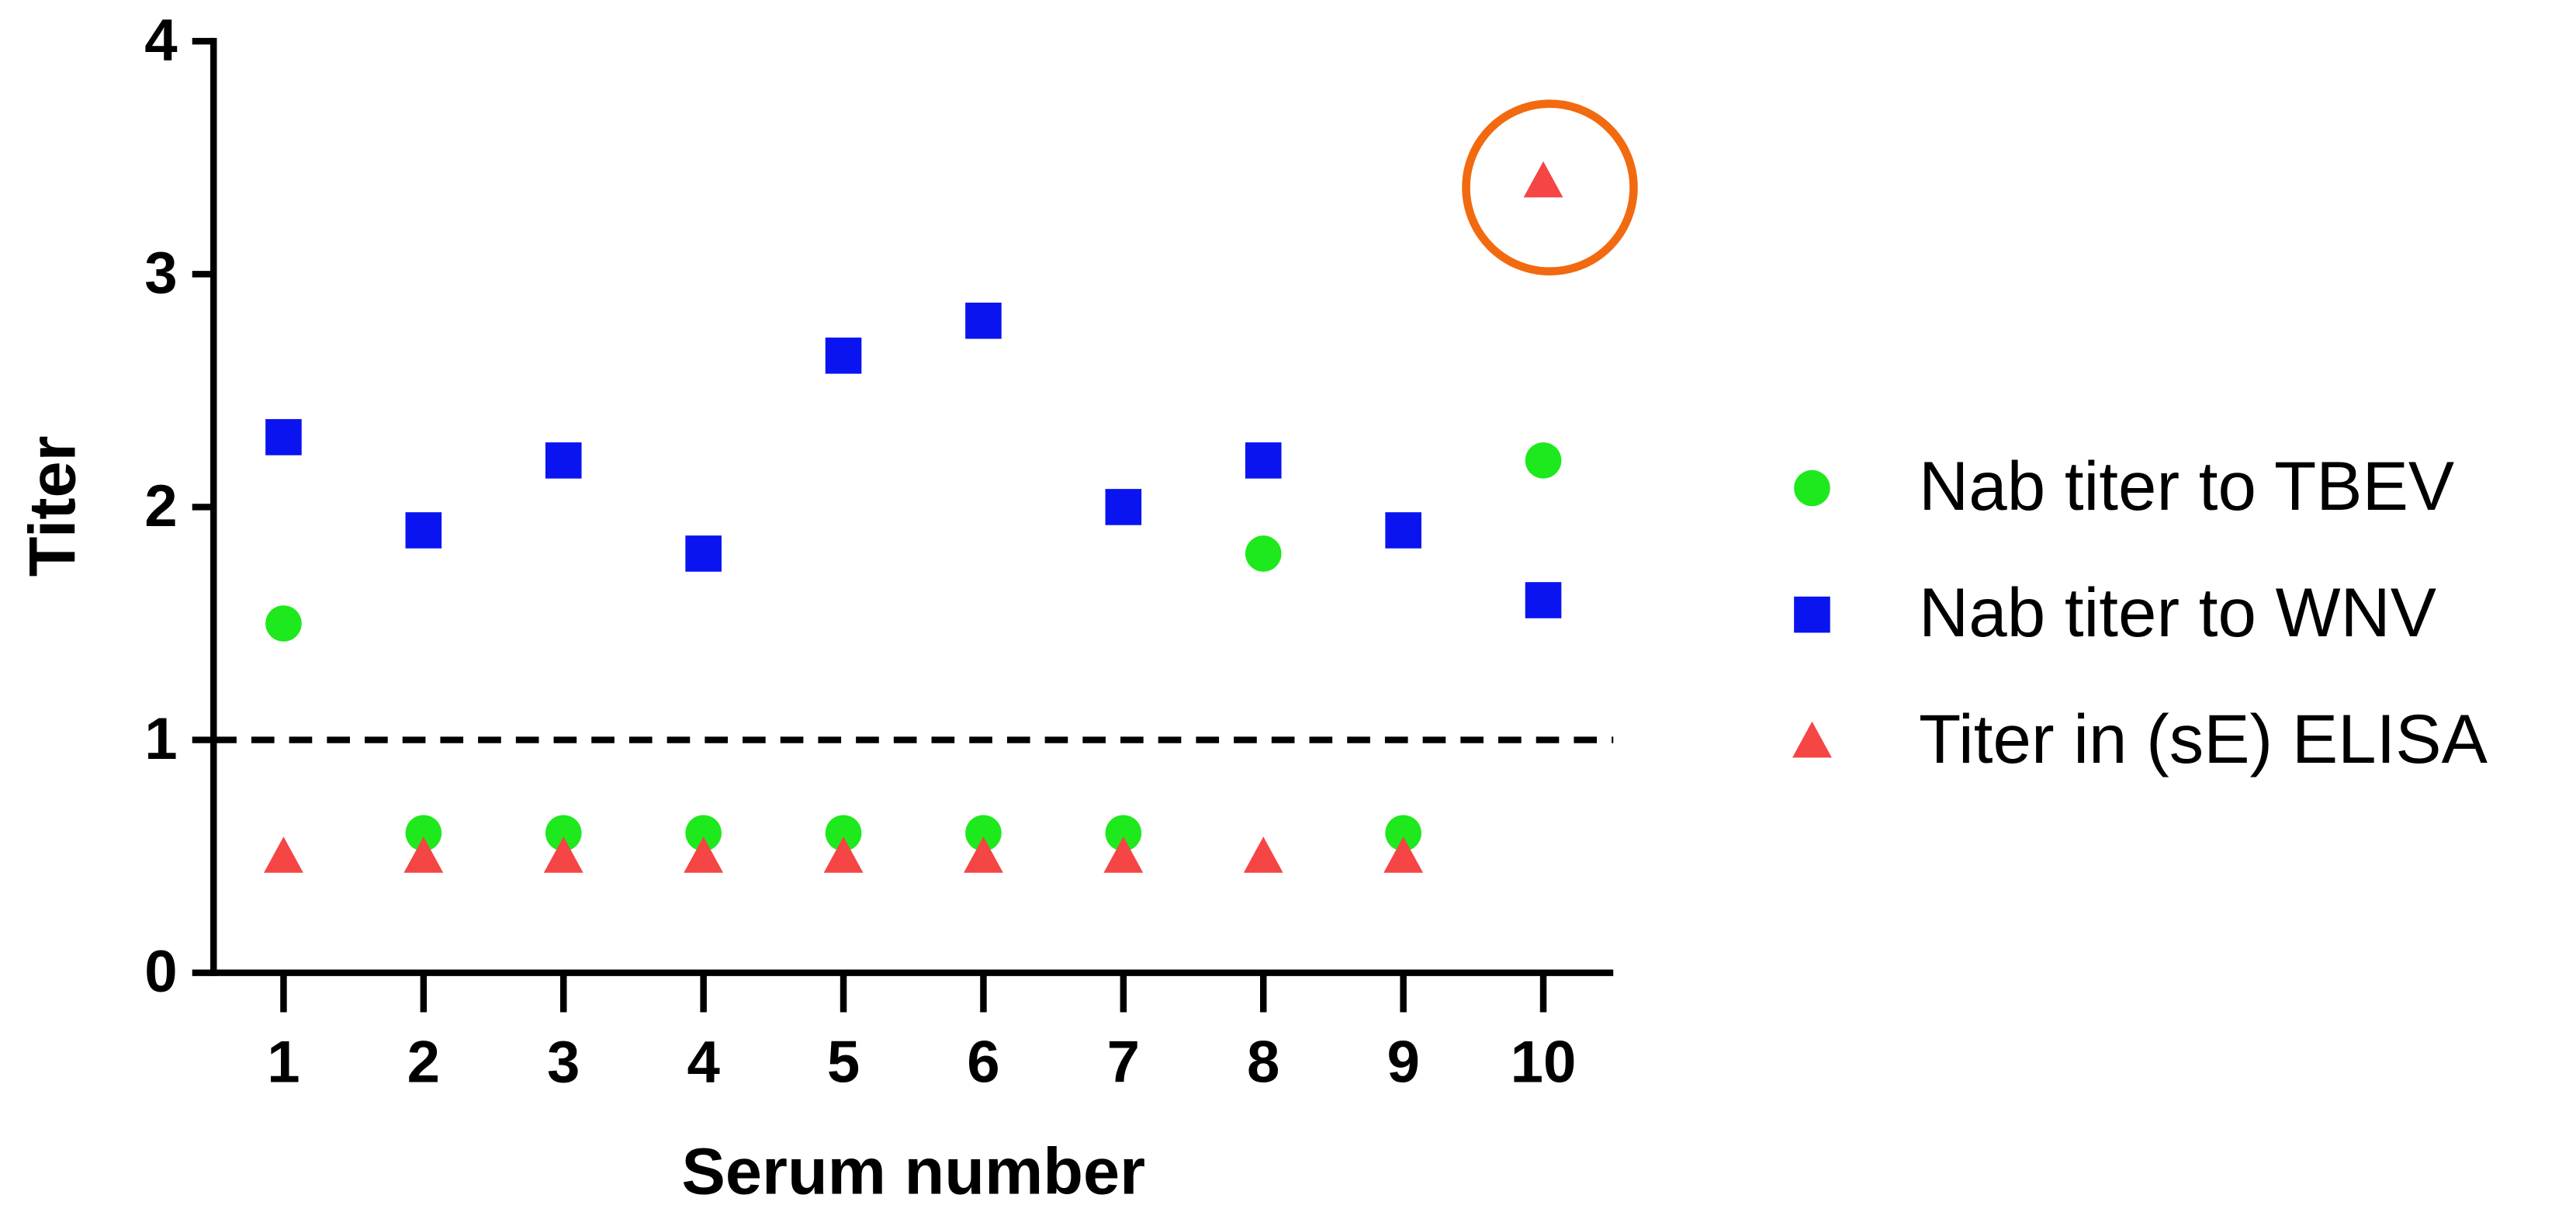 Image resolution: width=2576 pixels, height=1226 pixels. I want to click on x-tick-label: 7, so click(1123, 1063).